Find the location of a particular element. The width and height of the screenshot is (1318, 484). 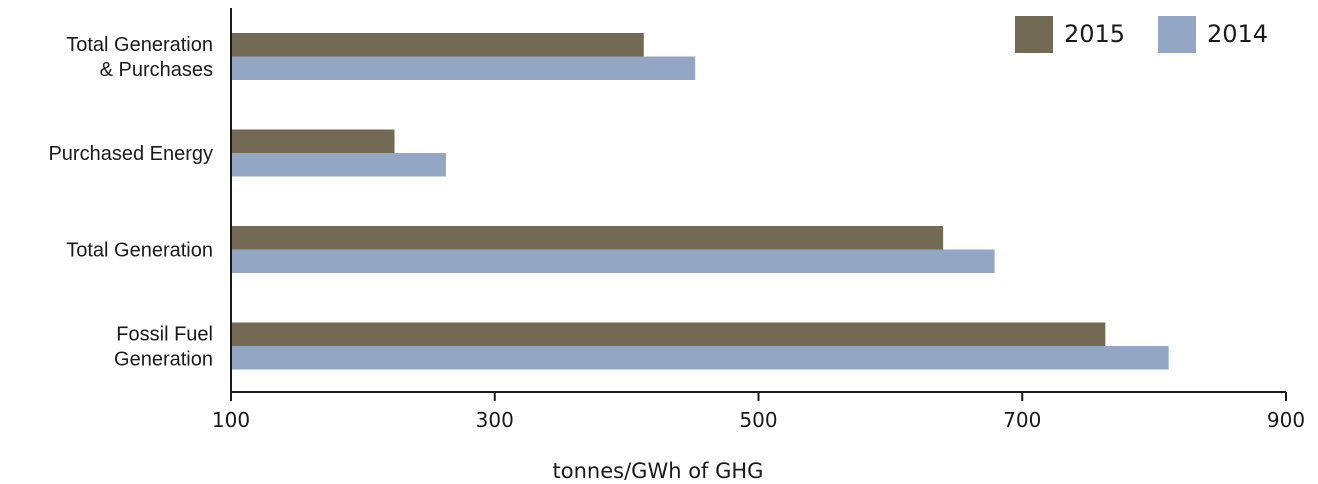

category-label-3-0: Fossil Fuel is located at coordinates (164, 335).